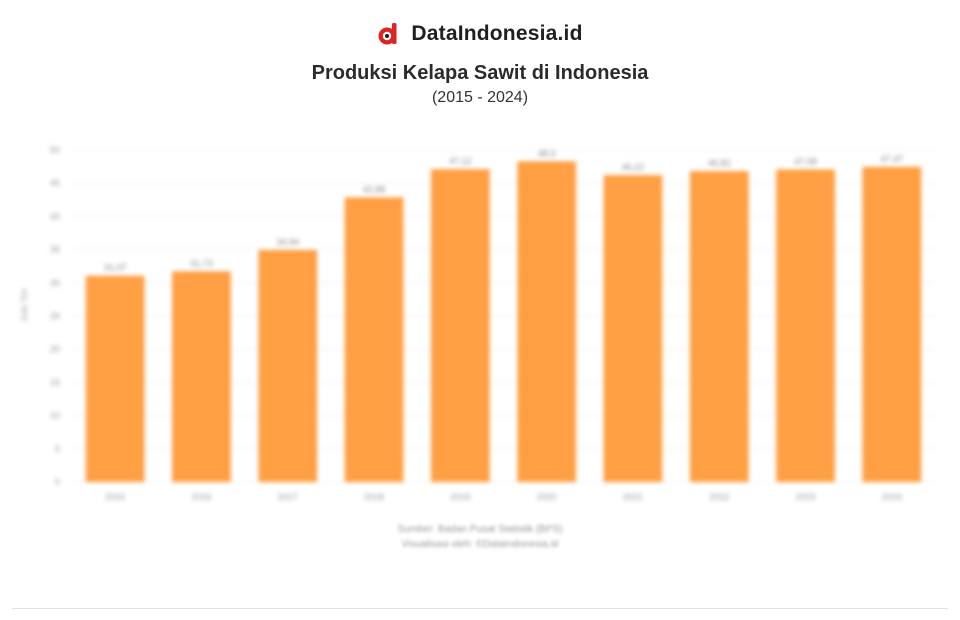  I want to click on chart-title: Produksi Kelapa Sawit di Indonesia, so click(480, 73).